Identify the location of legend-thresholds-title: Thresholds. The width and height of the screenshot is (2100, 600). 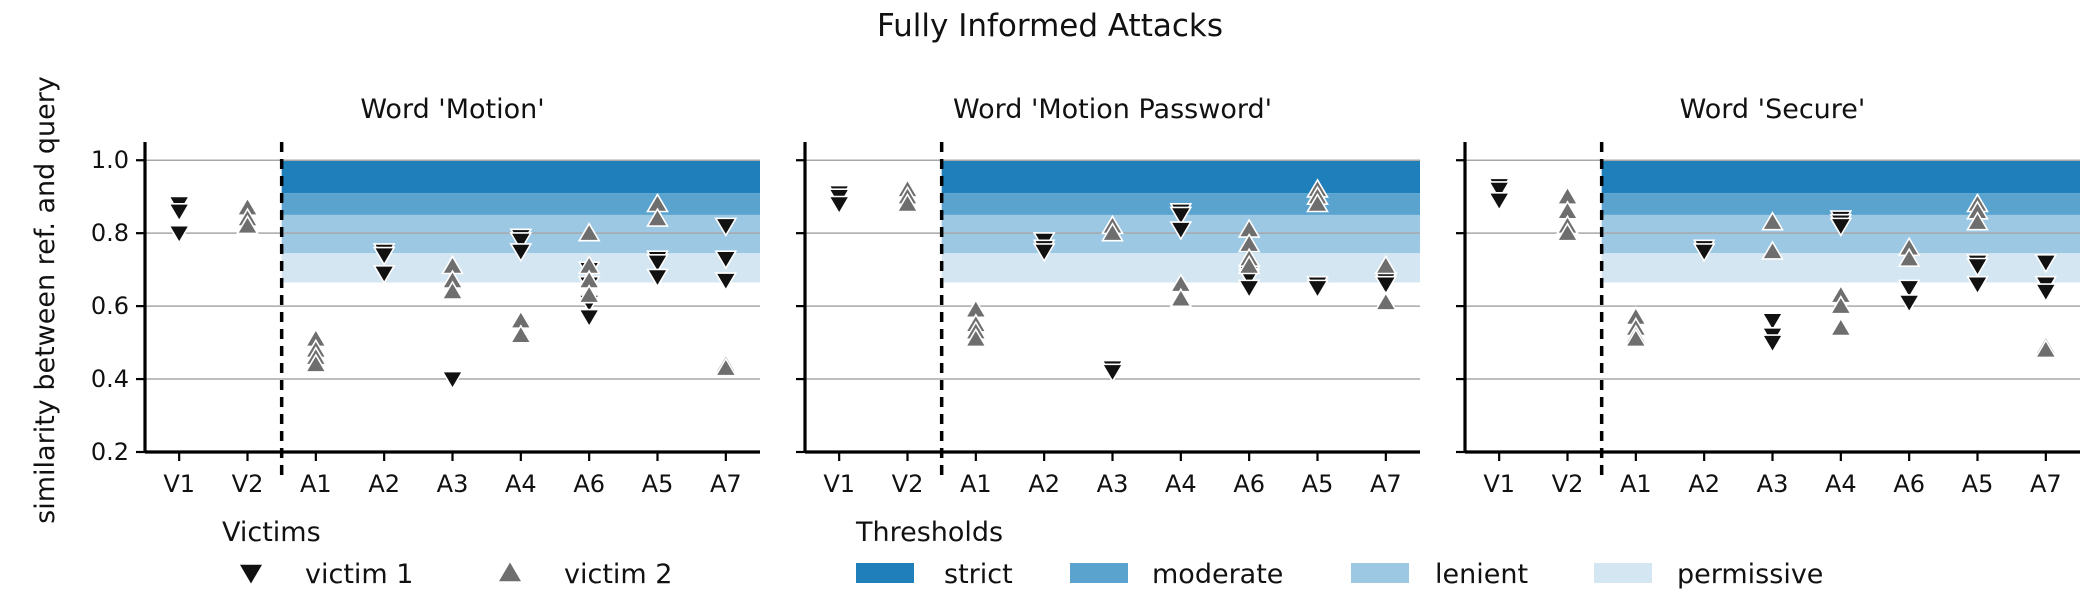
(929, 532).